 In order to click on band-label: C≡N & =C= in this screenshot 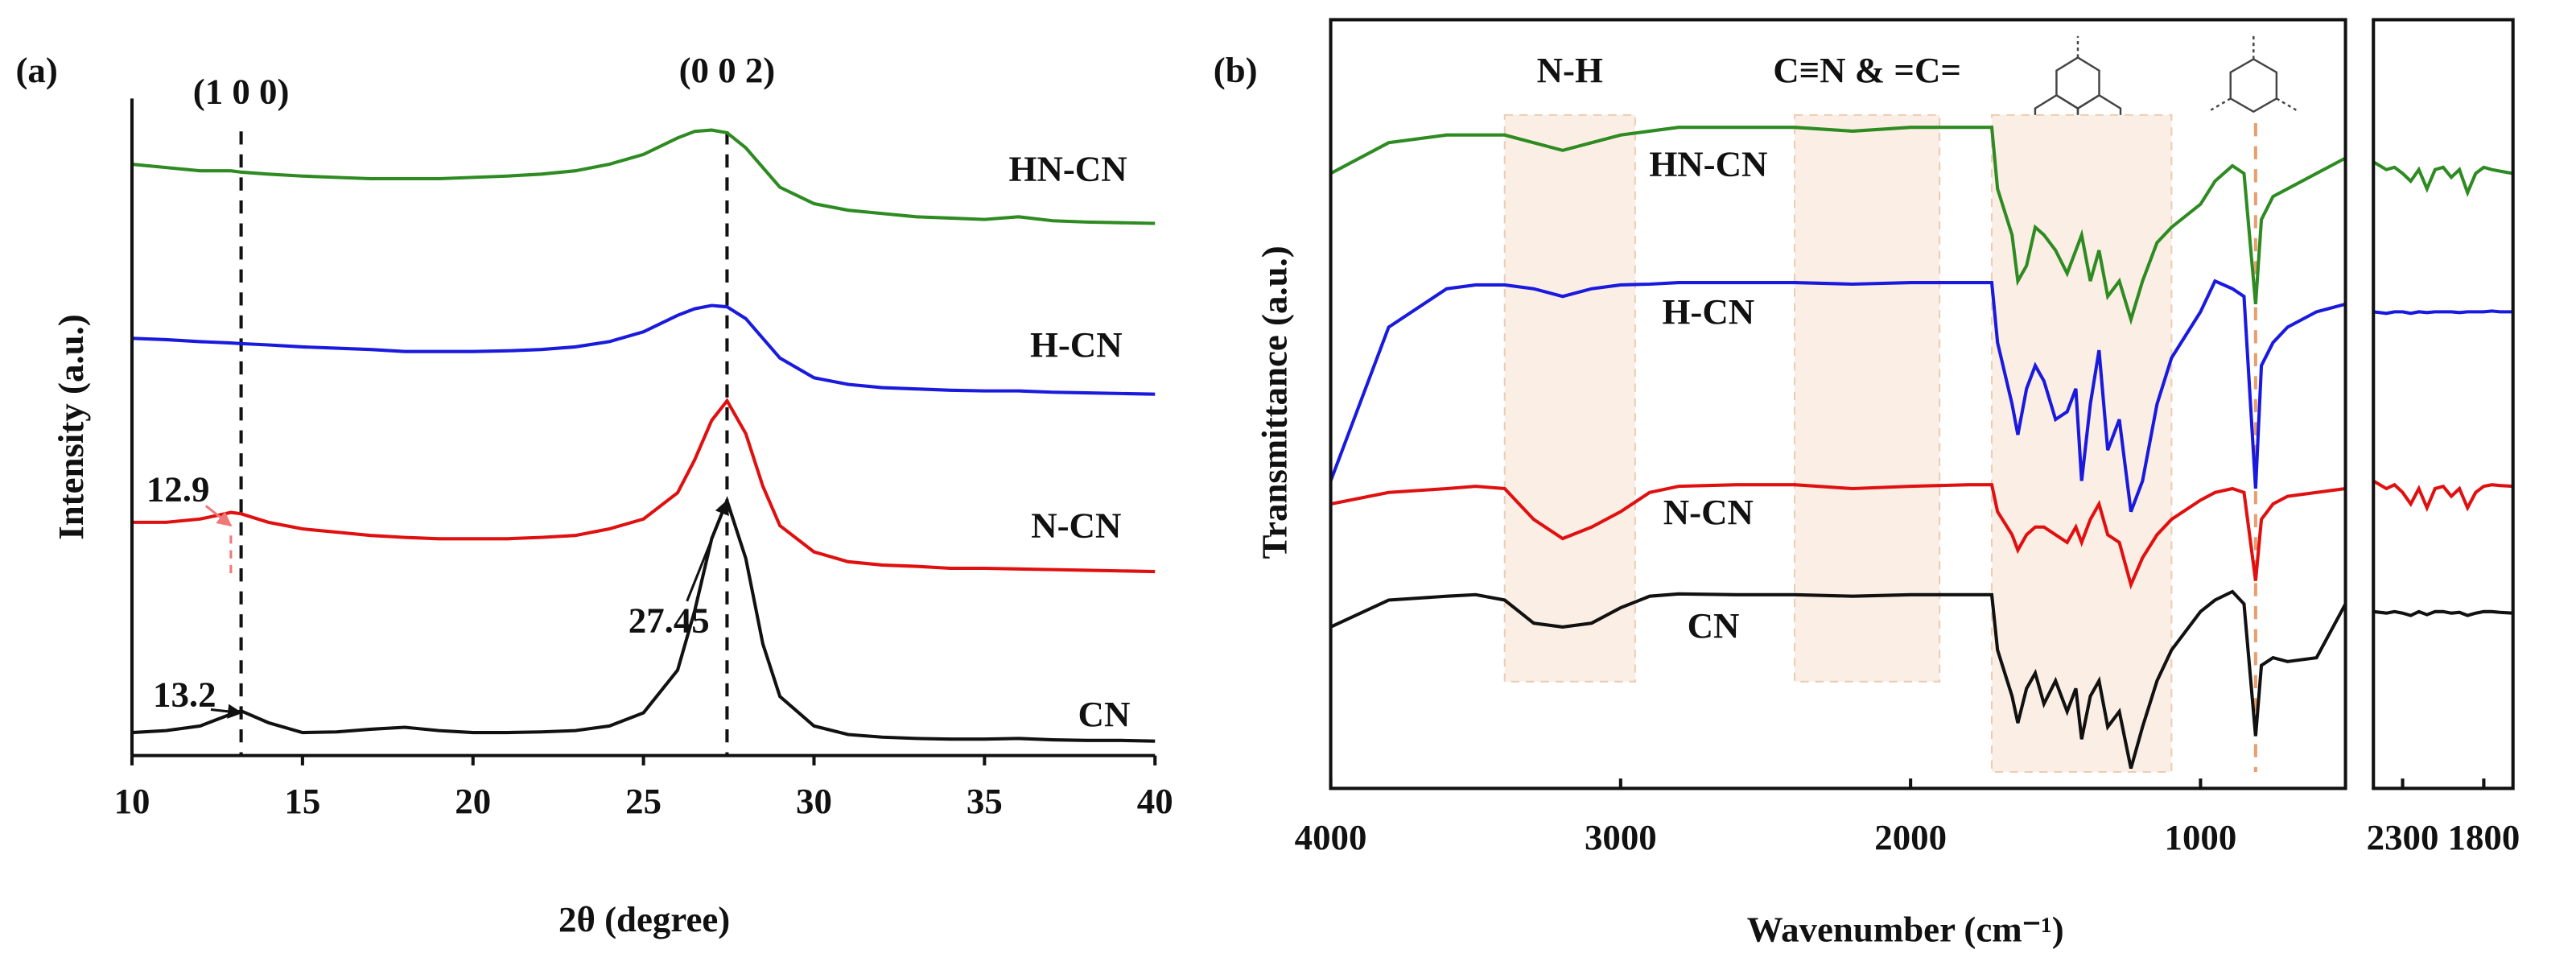, I will do `click(1867, 70)`.